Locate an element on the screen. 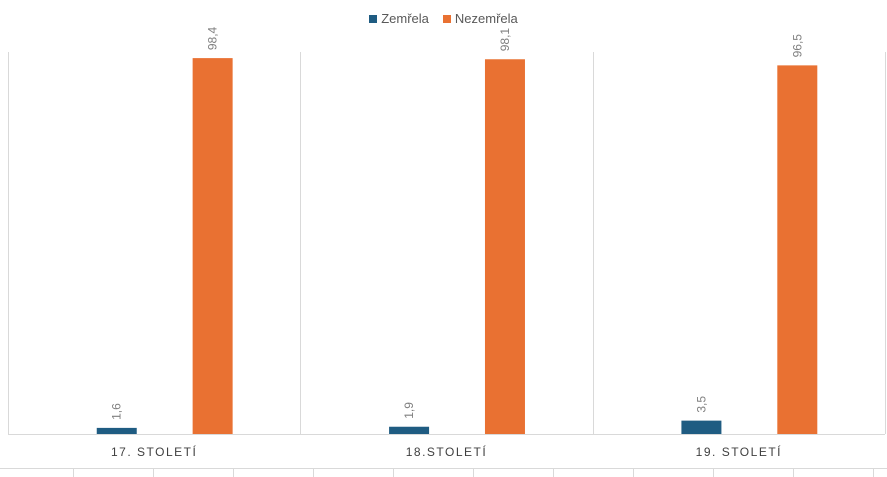 The image size is (887, 477). category-label: 18.STOLETÍ is located at coordinates (446, 451).